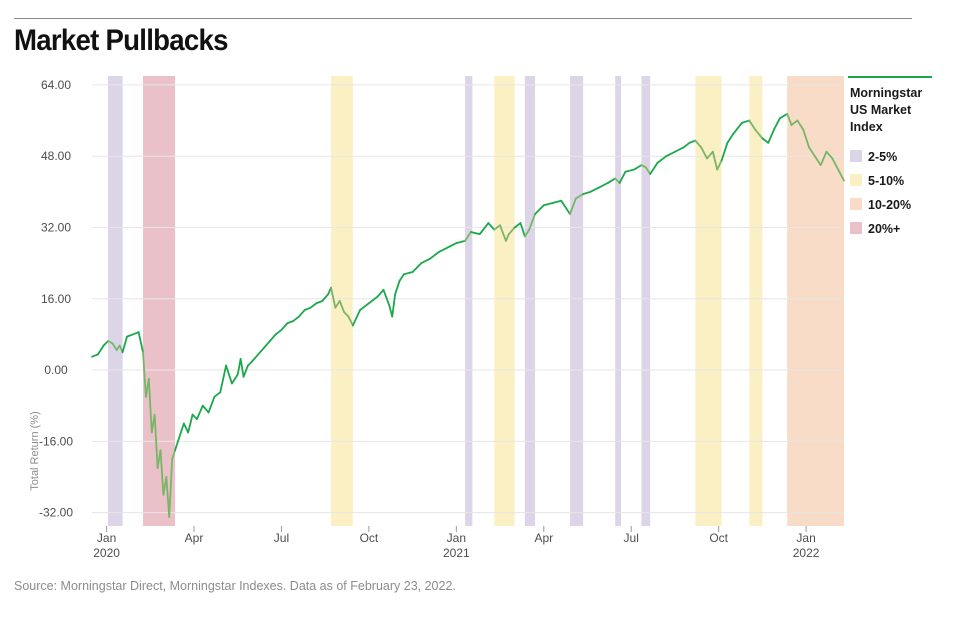 The height and width of the screenshot is (639, 960). What do you see at coordinates (106, 553) in the screenshot?
I see `x-tick-year: 2020` at bounding box center [106, 553].